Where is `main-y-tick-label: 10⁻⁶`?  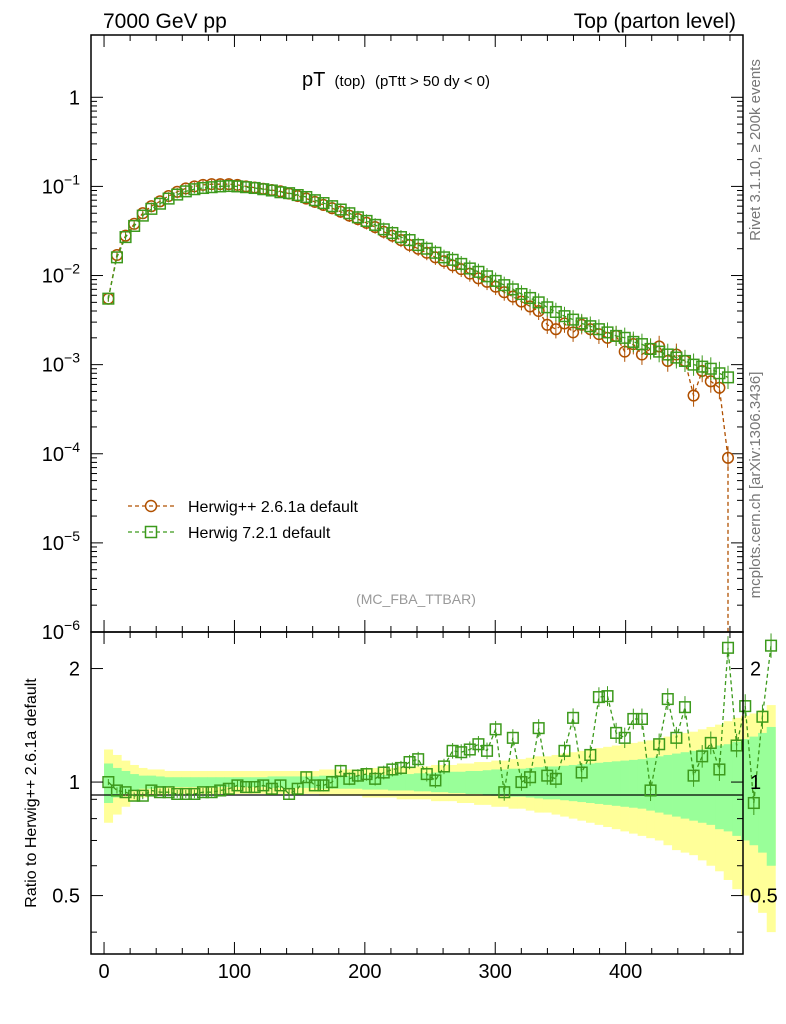 main-y-tick-label: 10⁻⁶ is located at coordinates (61, 630).